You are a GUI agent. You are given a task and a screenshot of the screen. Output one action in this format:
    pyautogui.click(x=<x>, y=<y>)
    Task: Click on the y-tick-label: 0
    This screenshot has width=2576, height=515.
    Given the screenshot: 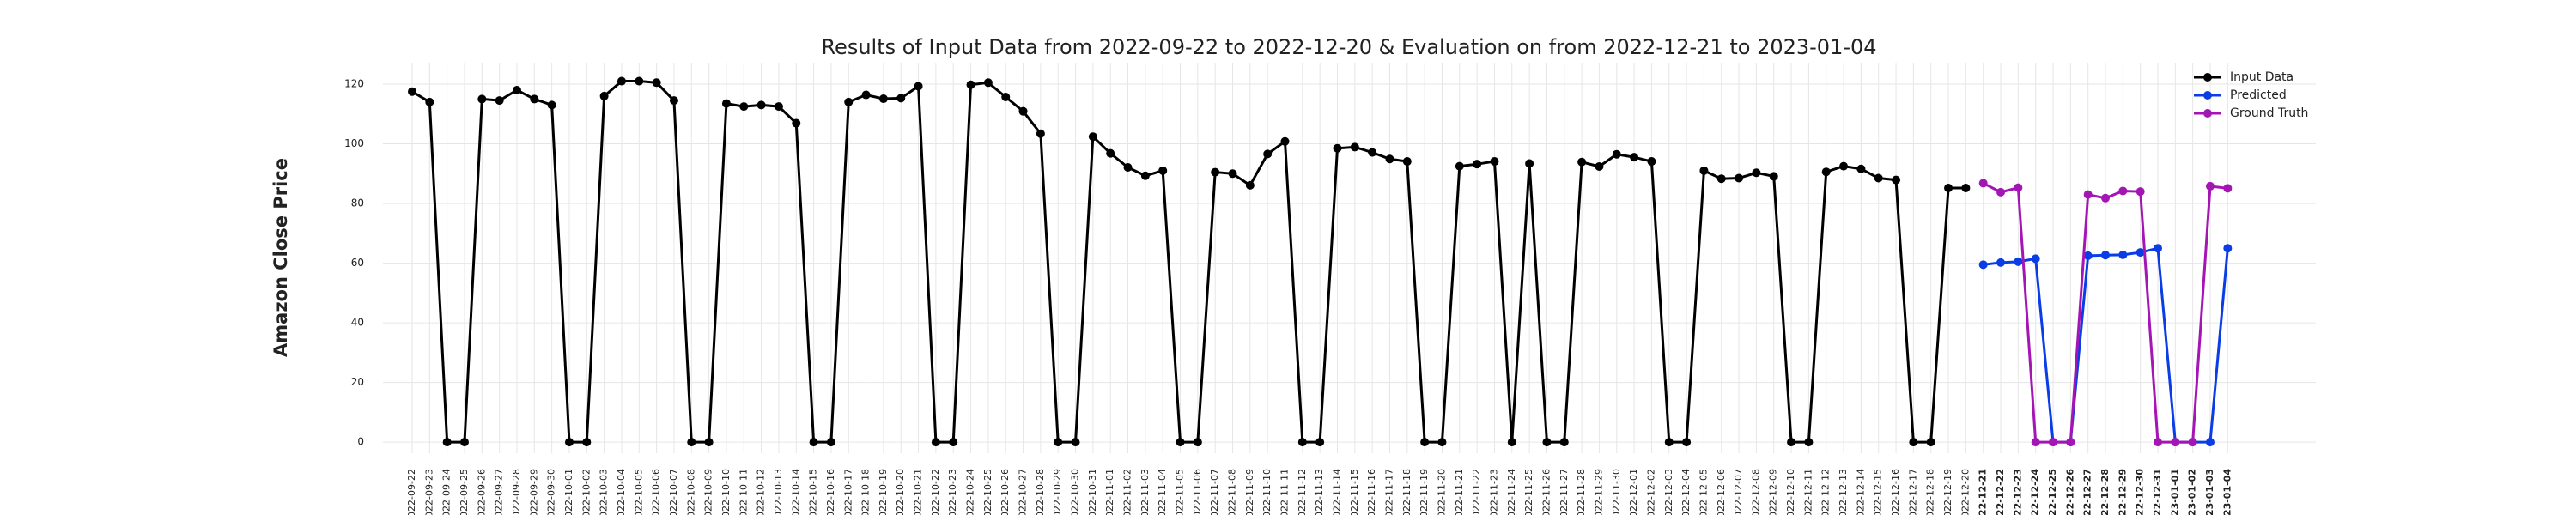 What is the action you would take?
    pyautogui.click(x=360, y=442)
    